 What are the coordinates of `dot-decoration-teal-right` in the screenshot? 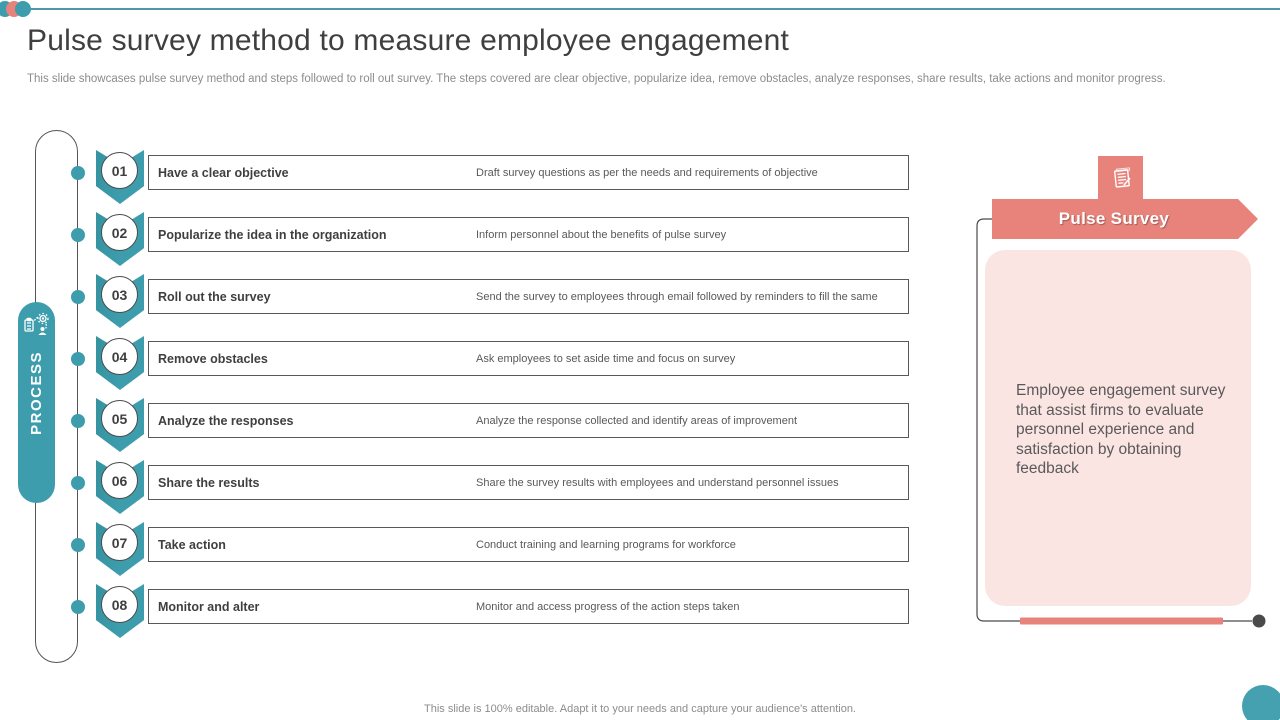 It's located at (23, 9).